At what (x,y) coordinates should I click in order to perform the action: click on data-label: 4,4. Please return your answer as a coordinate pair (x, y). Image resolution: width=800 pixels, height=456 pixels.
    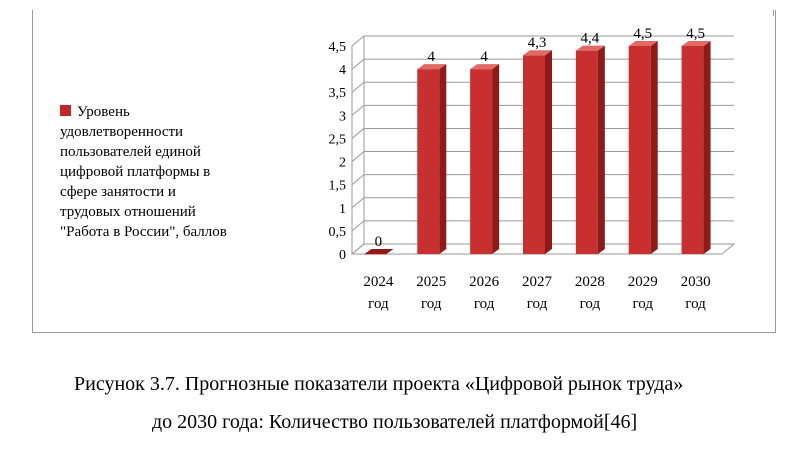
    Looking at the image, I should click on (589, 39).